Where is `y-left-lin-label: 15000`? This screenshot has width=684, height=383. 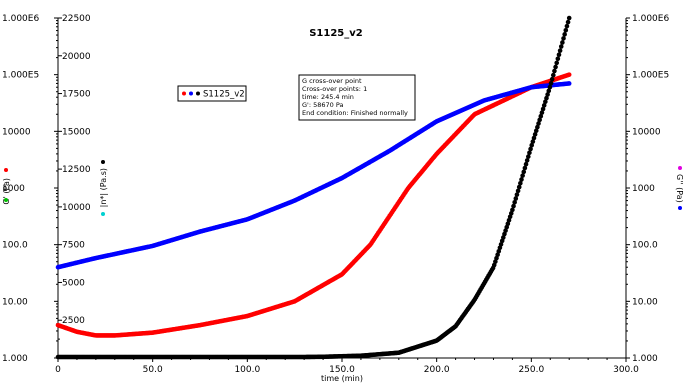 y-left-lin-label: 15000 is located at coordinates (76, 132).